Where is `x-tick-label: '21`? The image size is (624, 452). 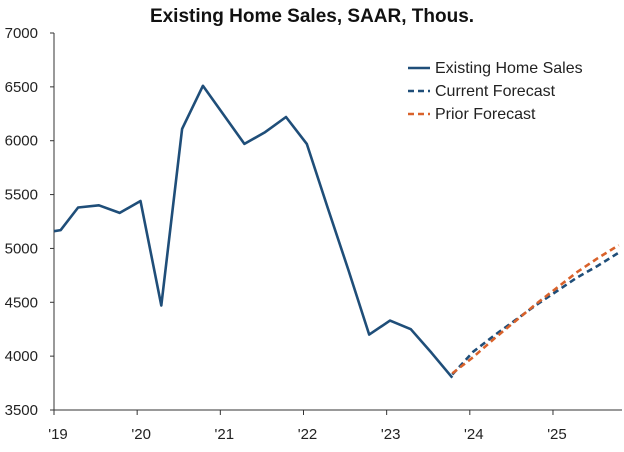
x-tick-label: '21 is located at coordinates (225, 434).